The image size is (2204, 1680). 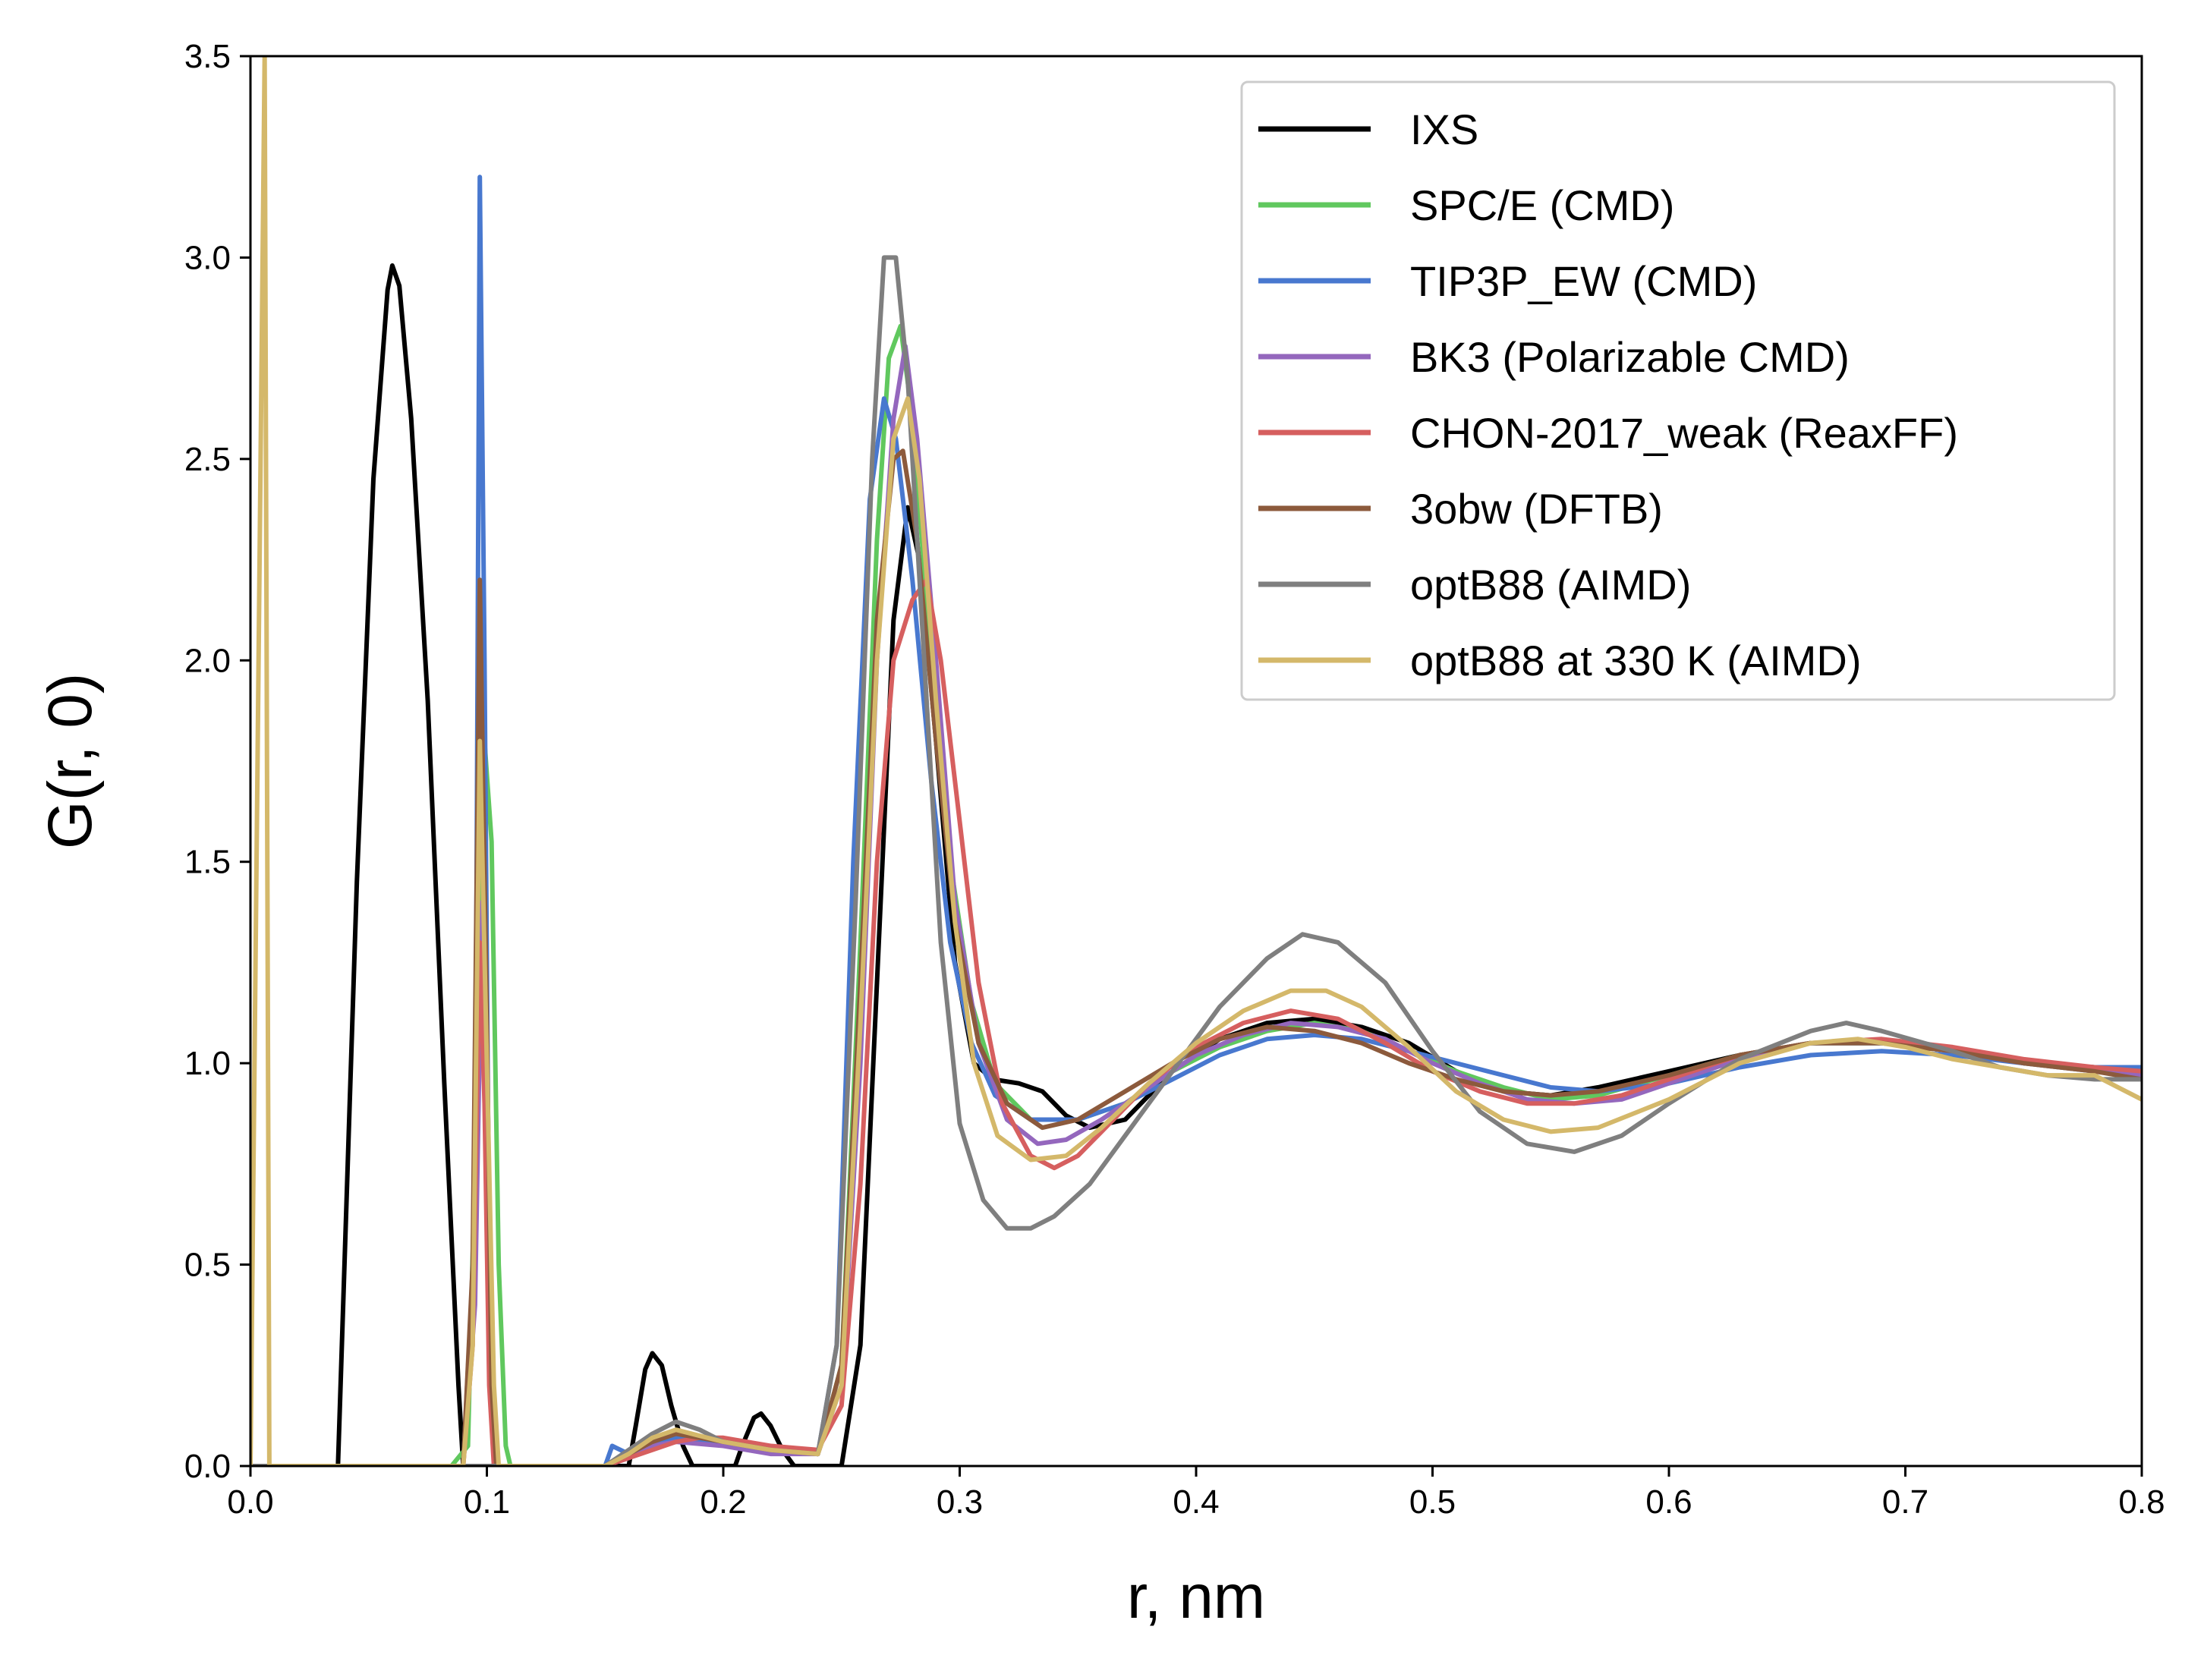 What do you see at coordinates (207, 1466) in the screenshot?
I see `y-tick-label: 0.0` at bounding box center [207, 1466].